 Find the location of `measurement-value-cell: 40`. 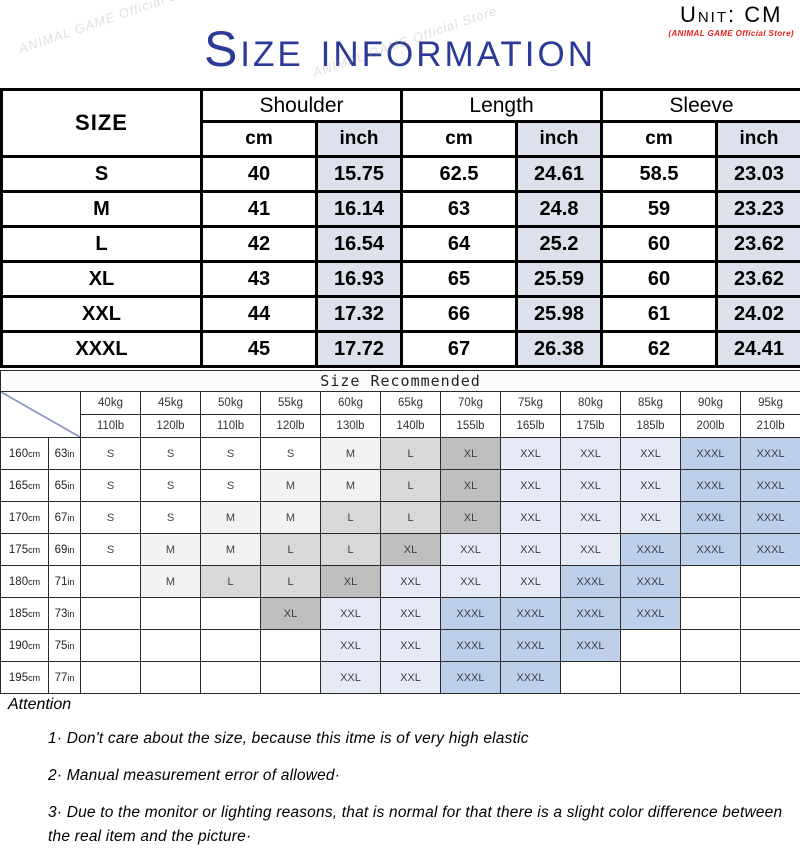

measurement-value-cell: 40 is located at coordinates (259, 174).